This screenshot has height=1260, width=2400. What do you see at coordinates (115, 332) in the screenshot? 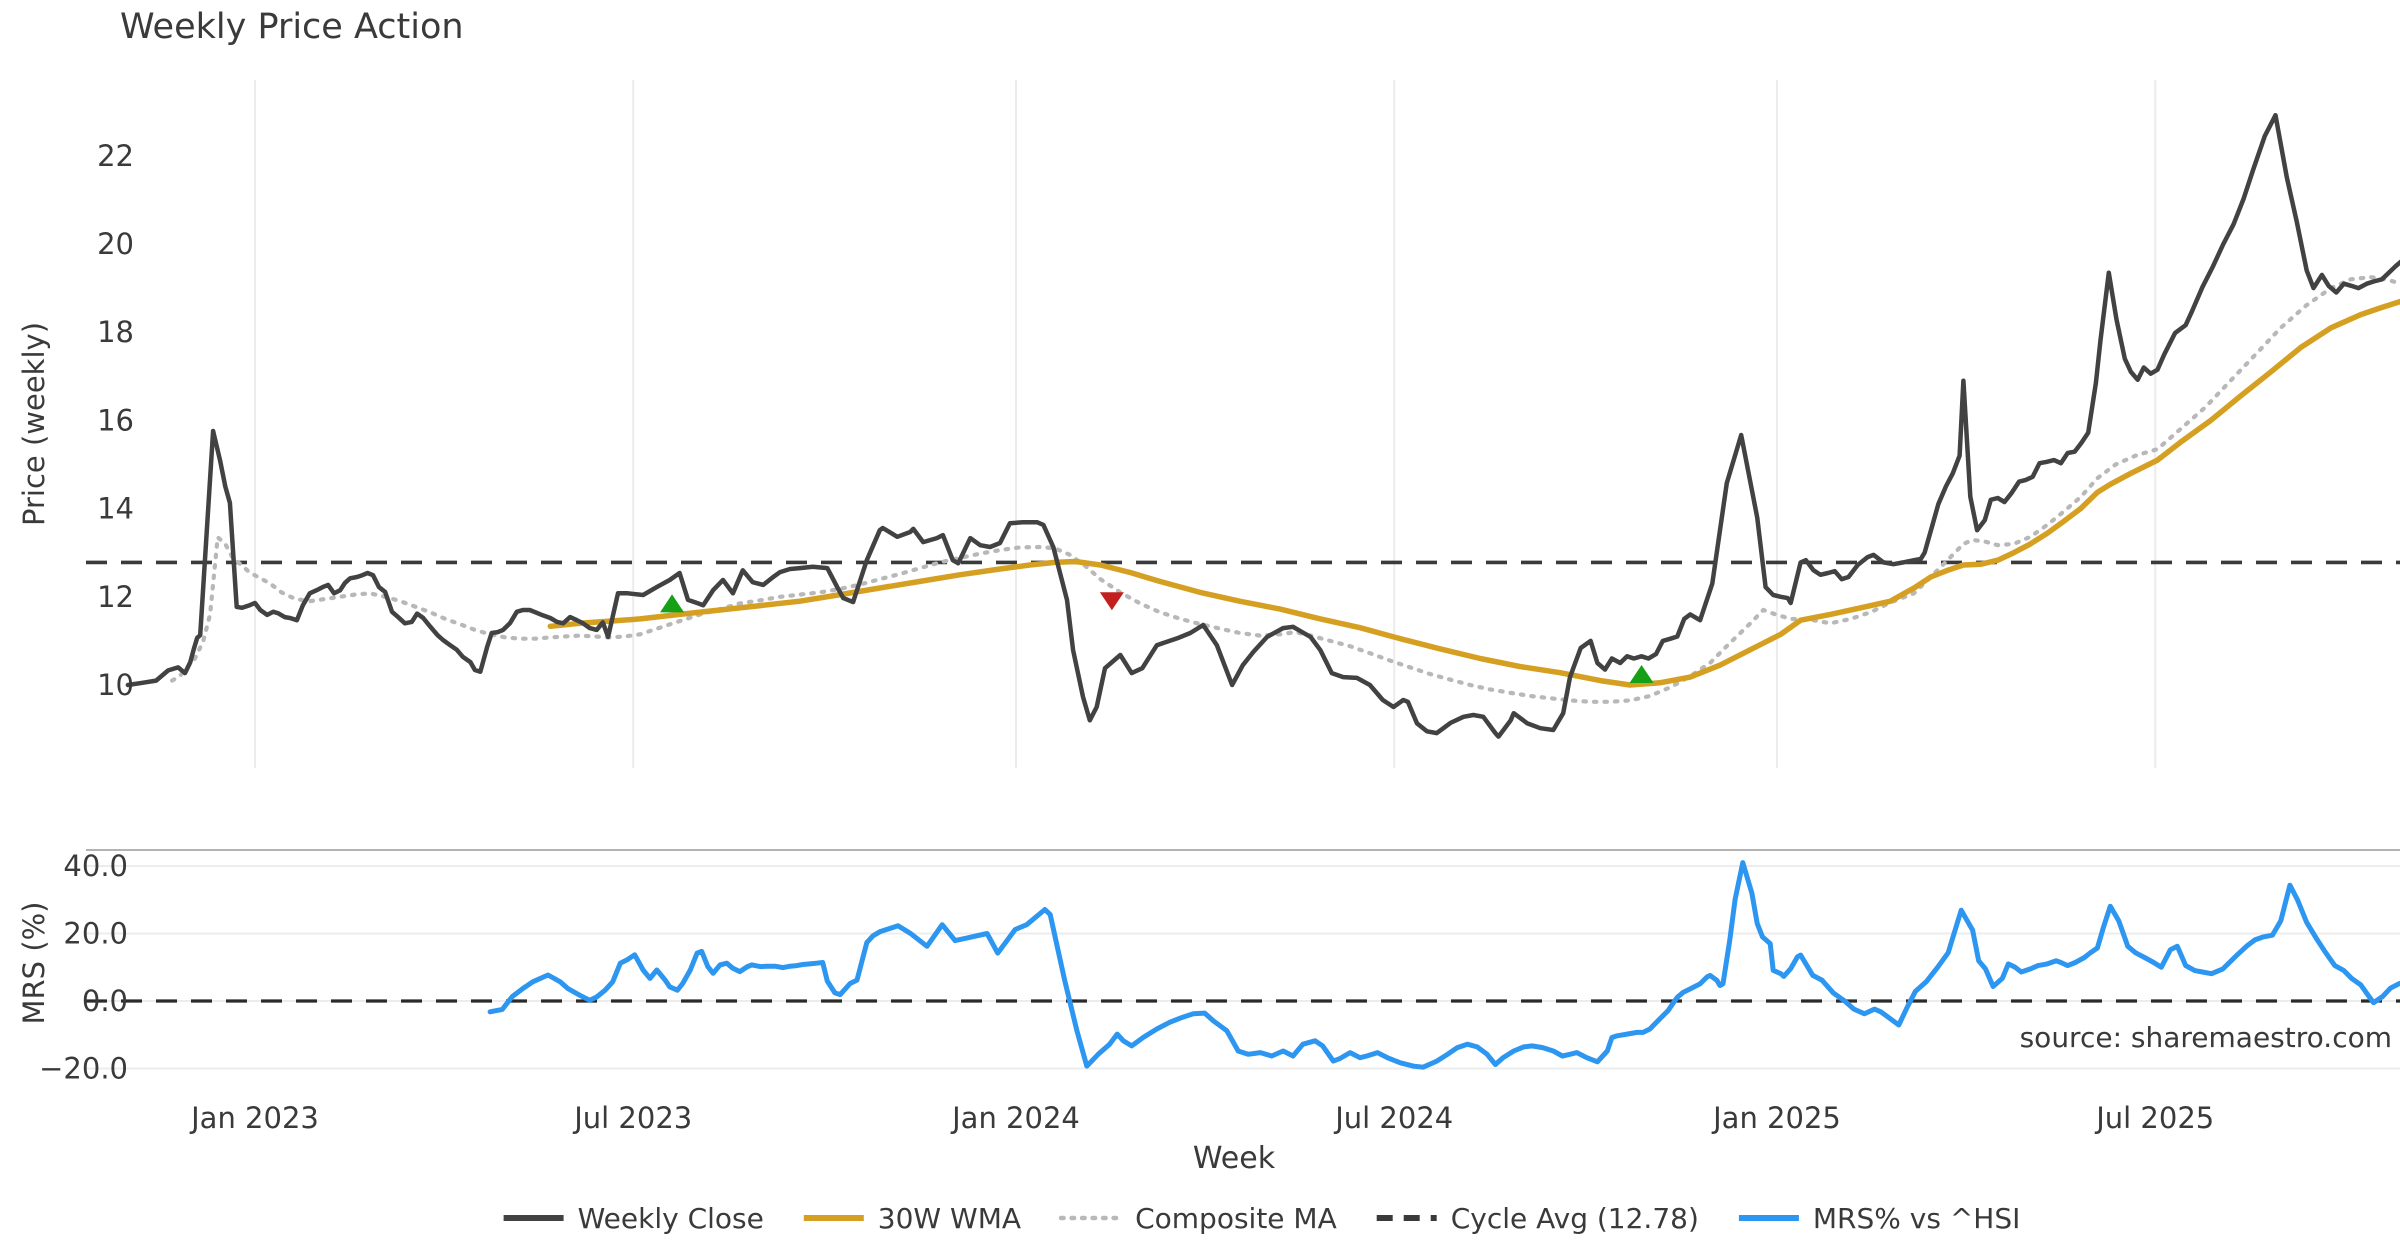
I see `price-y-tick-label: 18` at bounding box center [115, 332].